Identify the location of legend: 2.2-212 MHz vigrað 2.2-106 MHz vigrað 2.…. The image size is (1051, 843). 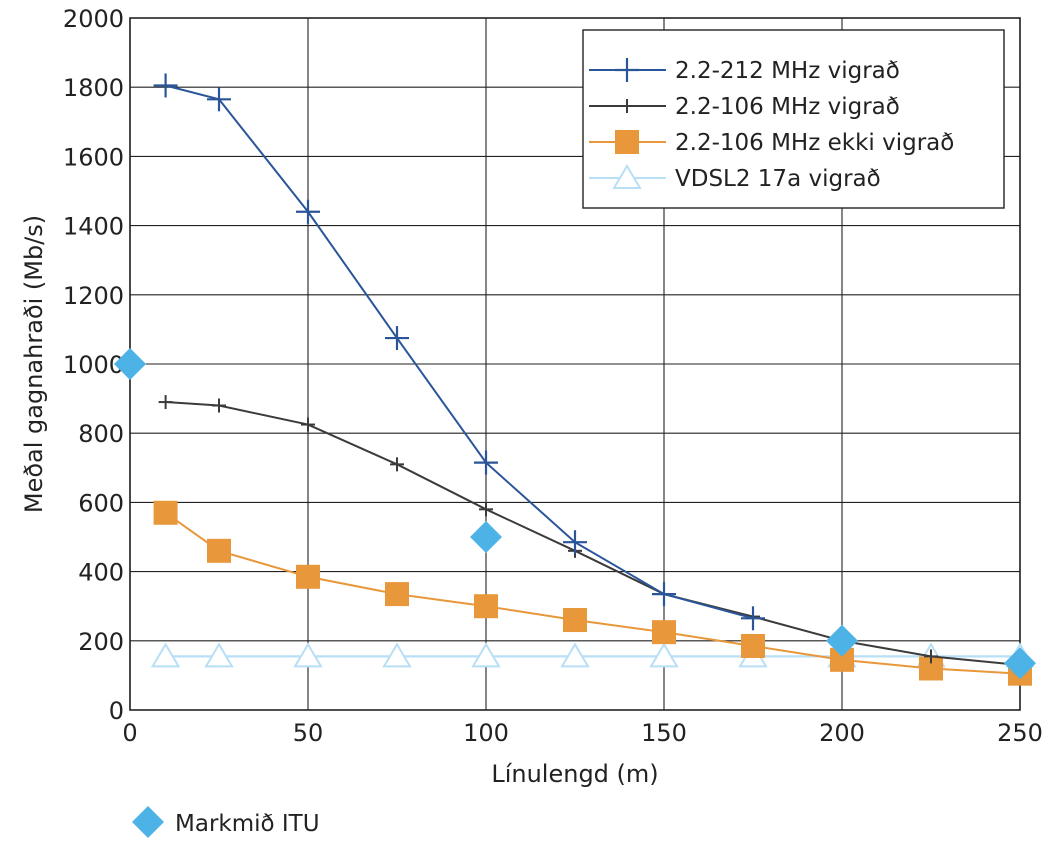
(793, 119).